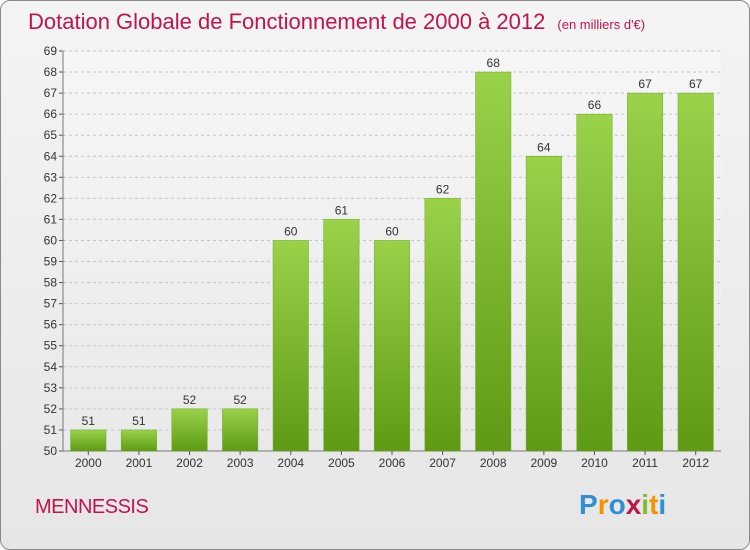 The height and width of the screenshot is (550, 750). What do you see at coordinates (51, 304) in the screenshot?
I see `y-tick-label: 57` at bounding box center [51, 304].